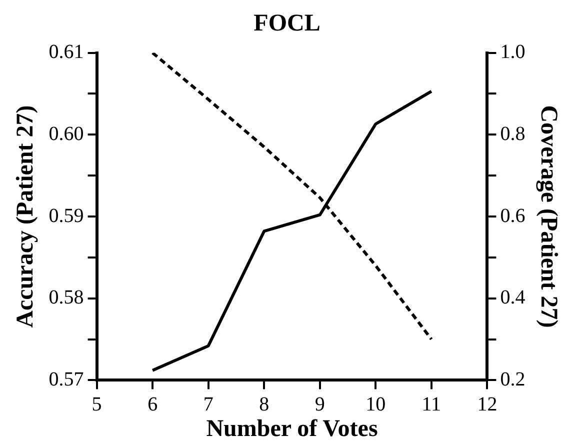 This screenshot has height=444, width=574. Describe the element at coordinates (513, 133) in the screenshot. I see `y2-tick-label: 0.8` at that location.